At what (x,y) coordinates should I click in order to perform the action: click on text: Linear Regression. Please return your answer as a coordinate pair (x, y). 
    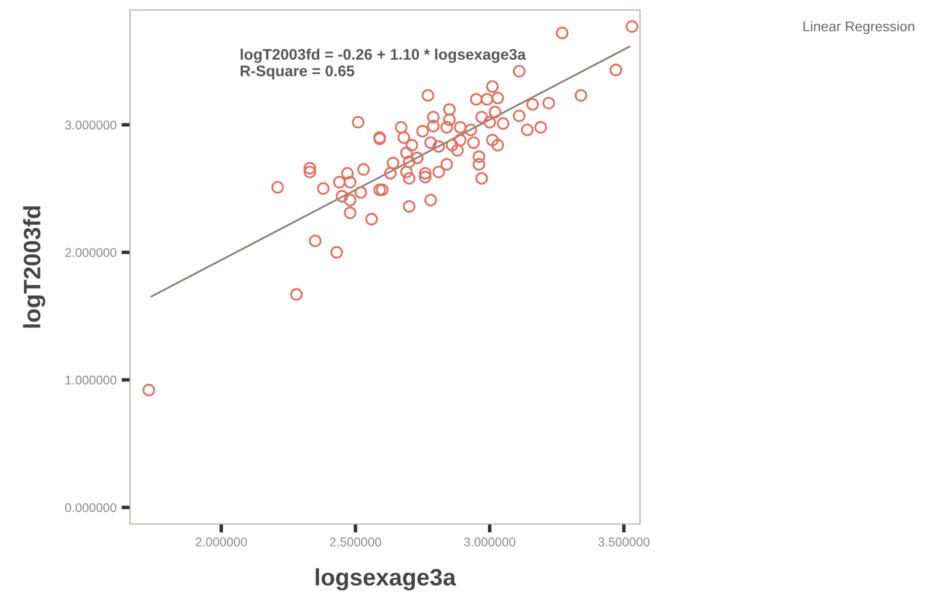
    Looking at the image, I should click on (858, 27).